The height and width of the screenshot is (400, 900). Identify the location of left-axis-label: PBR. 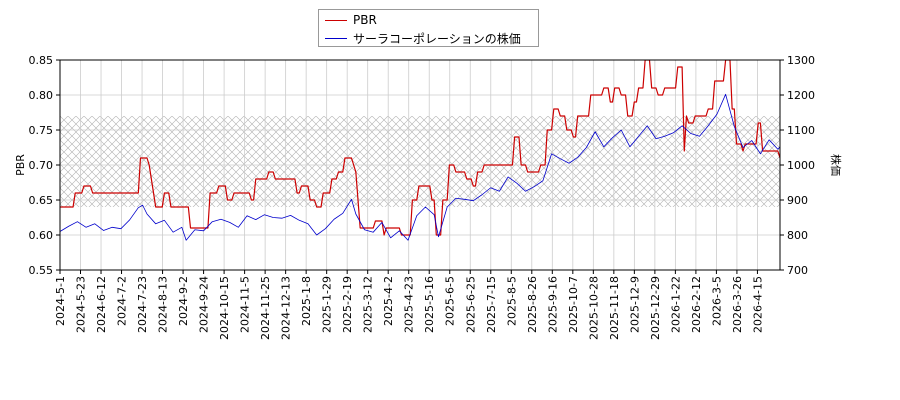
(20, 165).